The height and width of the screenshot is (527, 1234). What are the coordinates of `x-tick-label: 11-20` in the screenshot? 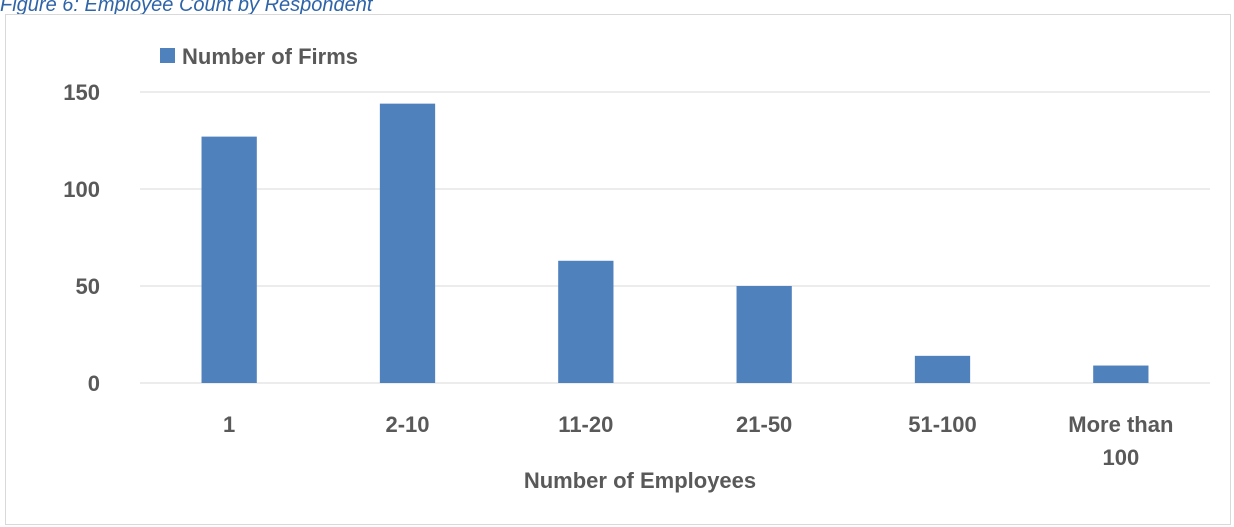 It's located at (585, 424).